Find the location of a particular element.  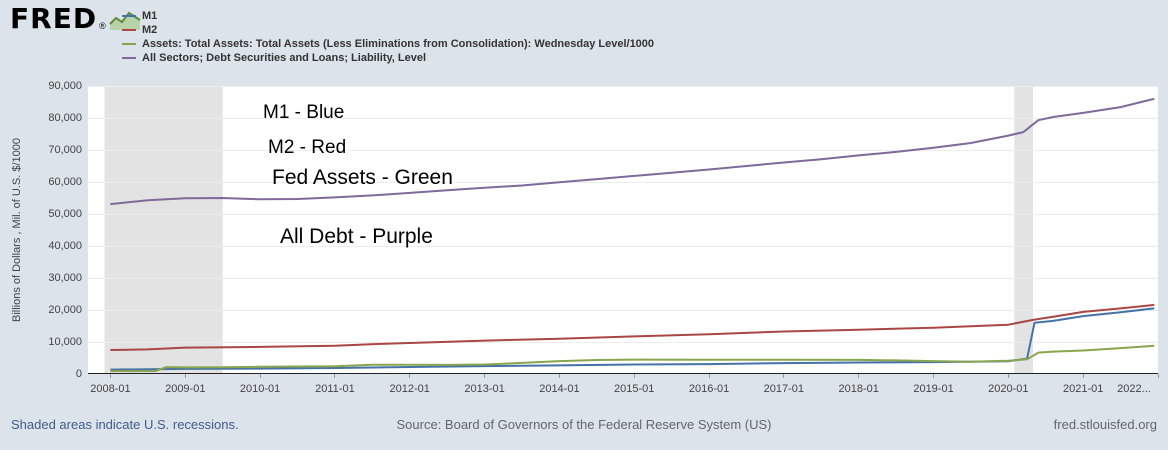

x-tick-label: 2012-01 is located at coordinates (409, 389).